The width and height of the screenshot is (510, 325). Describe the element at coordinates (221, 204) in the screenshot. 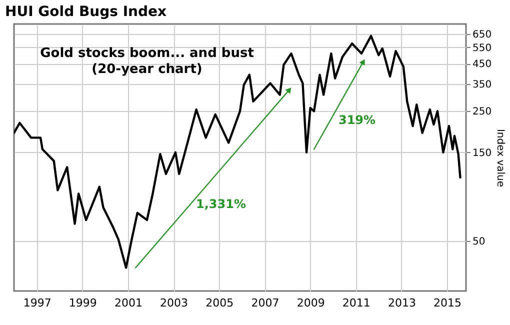

I see `annotation: 1,331%` at that location.